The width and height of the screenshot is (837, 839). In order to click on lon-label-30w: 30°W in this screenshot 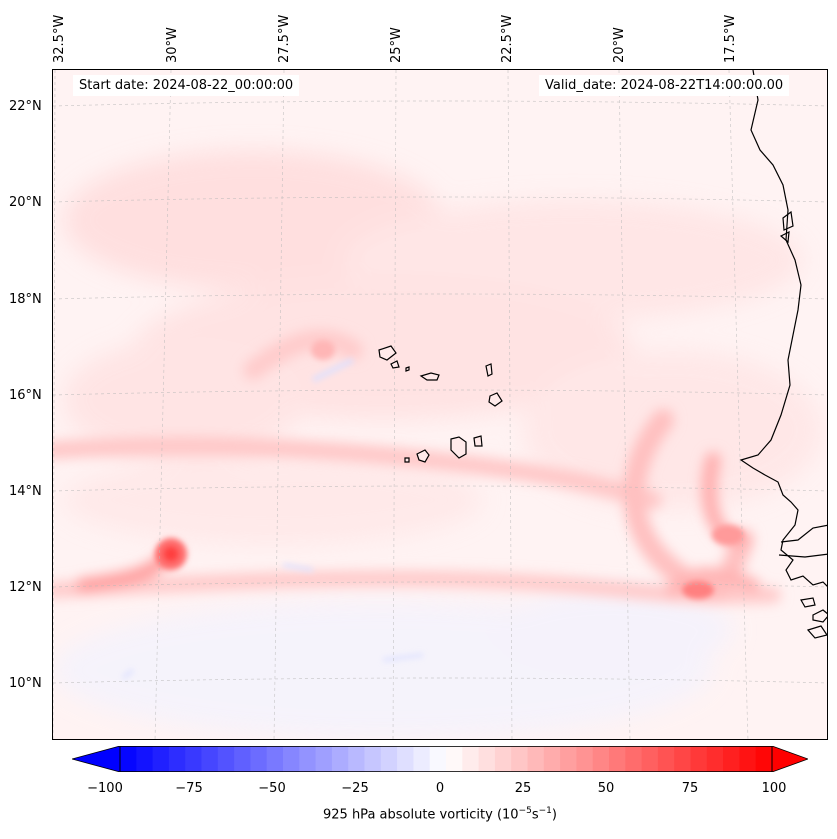, I will do `click(172, 45)`.